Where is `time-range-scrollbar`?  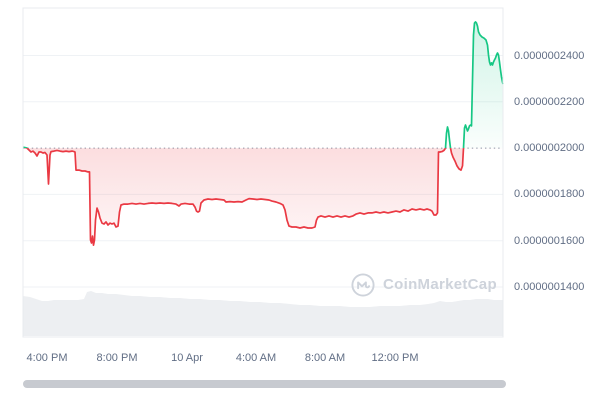
time-range-scrollbar is located at coordinates (264, 384).